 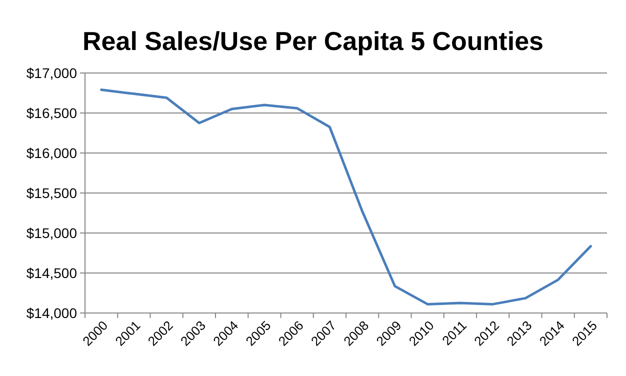 What do you see at coordinates (52, 72) in the screenshot?
I see `y-tick-label: $17,000` at bounding box center [52, 72].